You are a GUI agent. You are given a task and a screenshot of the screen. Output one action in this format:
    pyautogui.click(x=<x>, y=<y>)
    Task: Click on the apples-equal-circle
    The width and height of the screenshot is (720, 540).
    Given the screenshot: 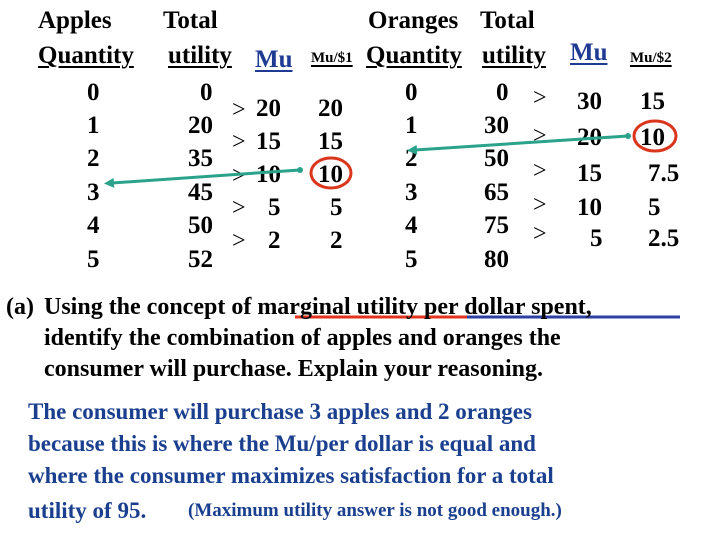 What is the action you would take?
    pyautogui.click(x=331, y=173)
    